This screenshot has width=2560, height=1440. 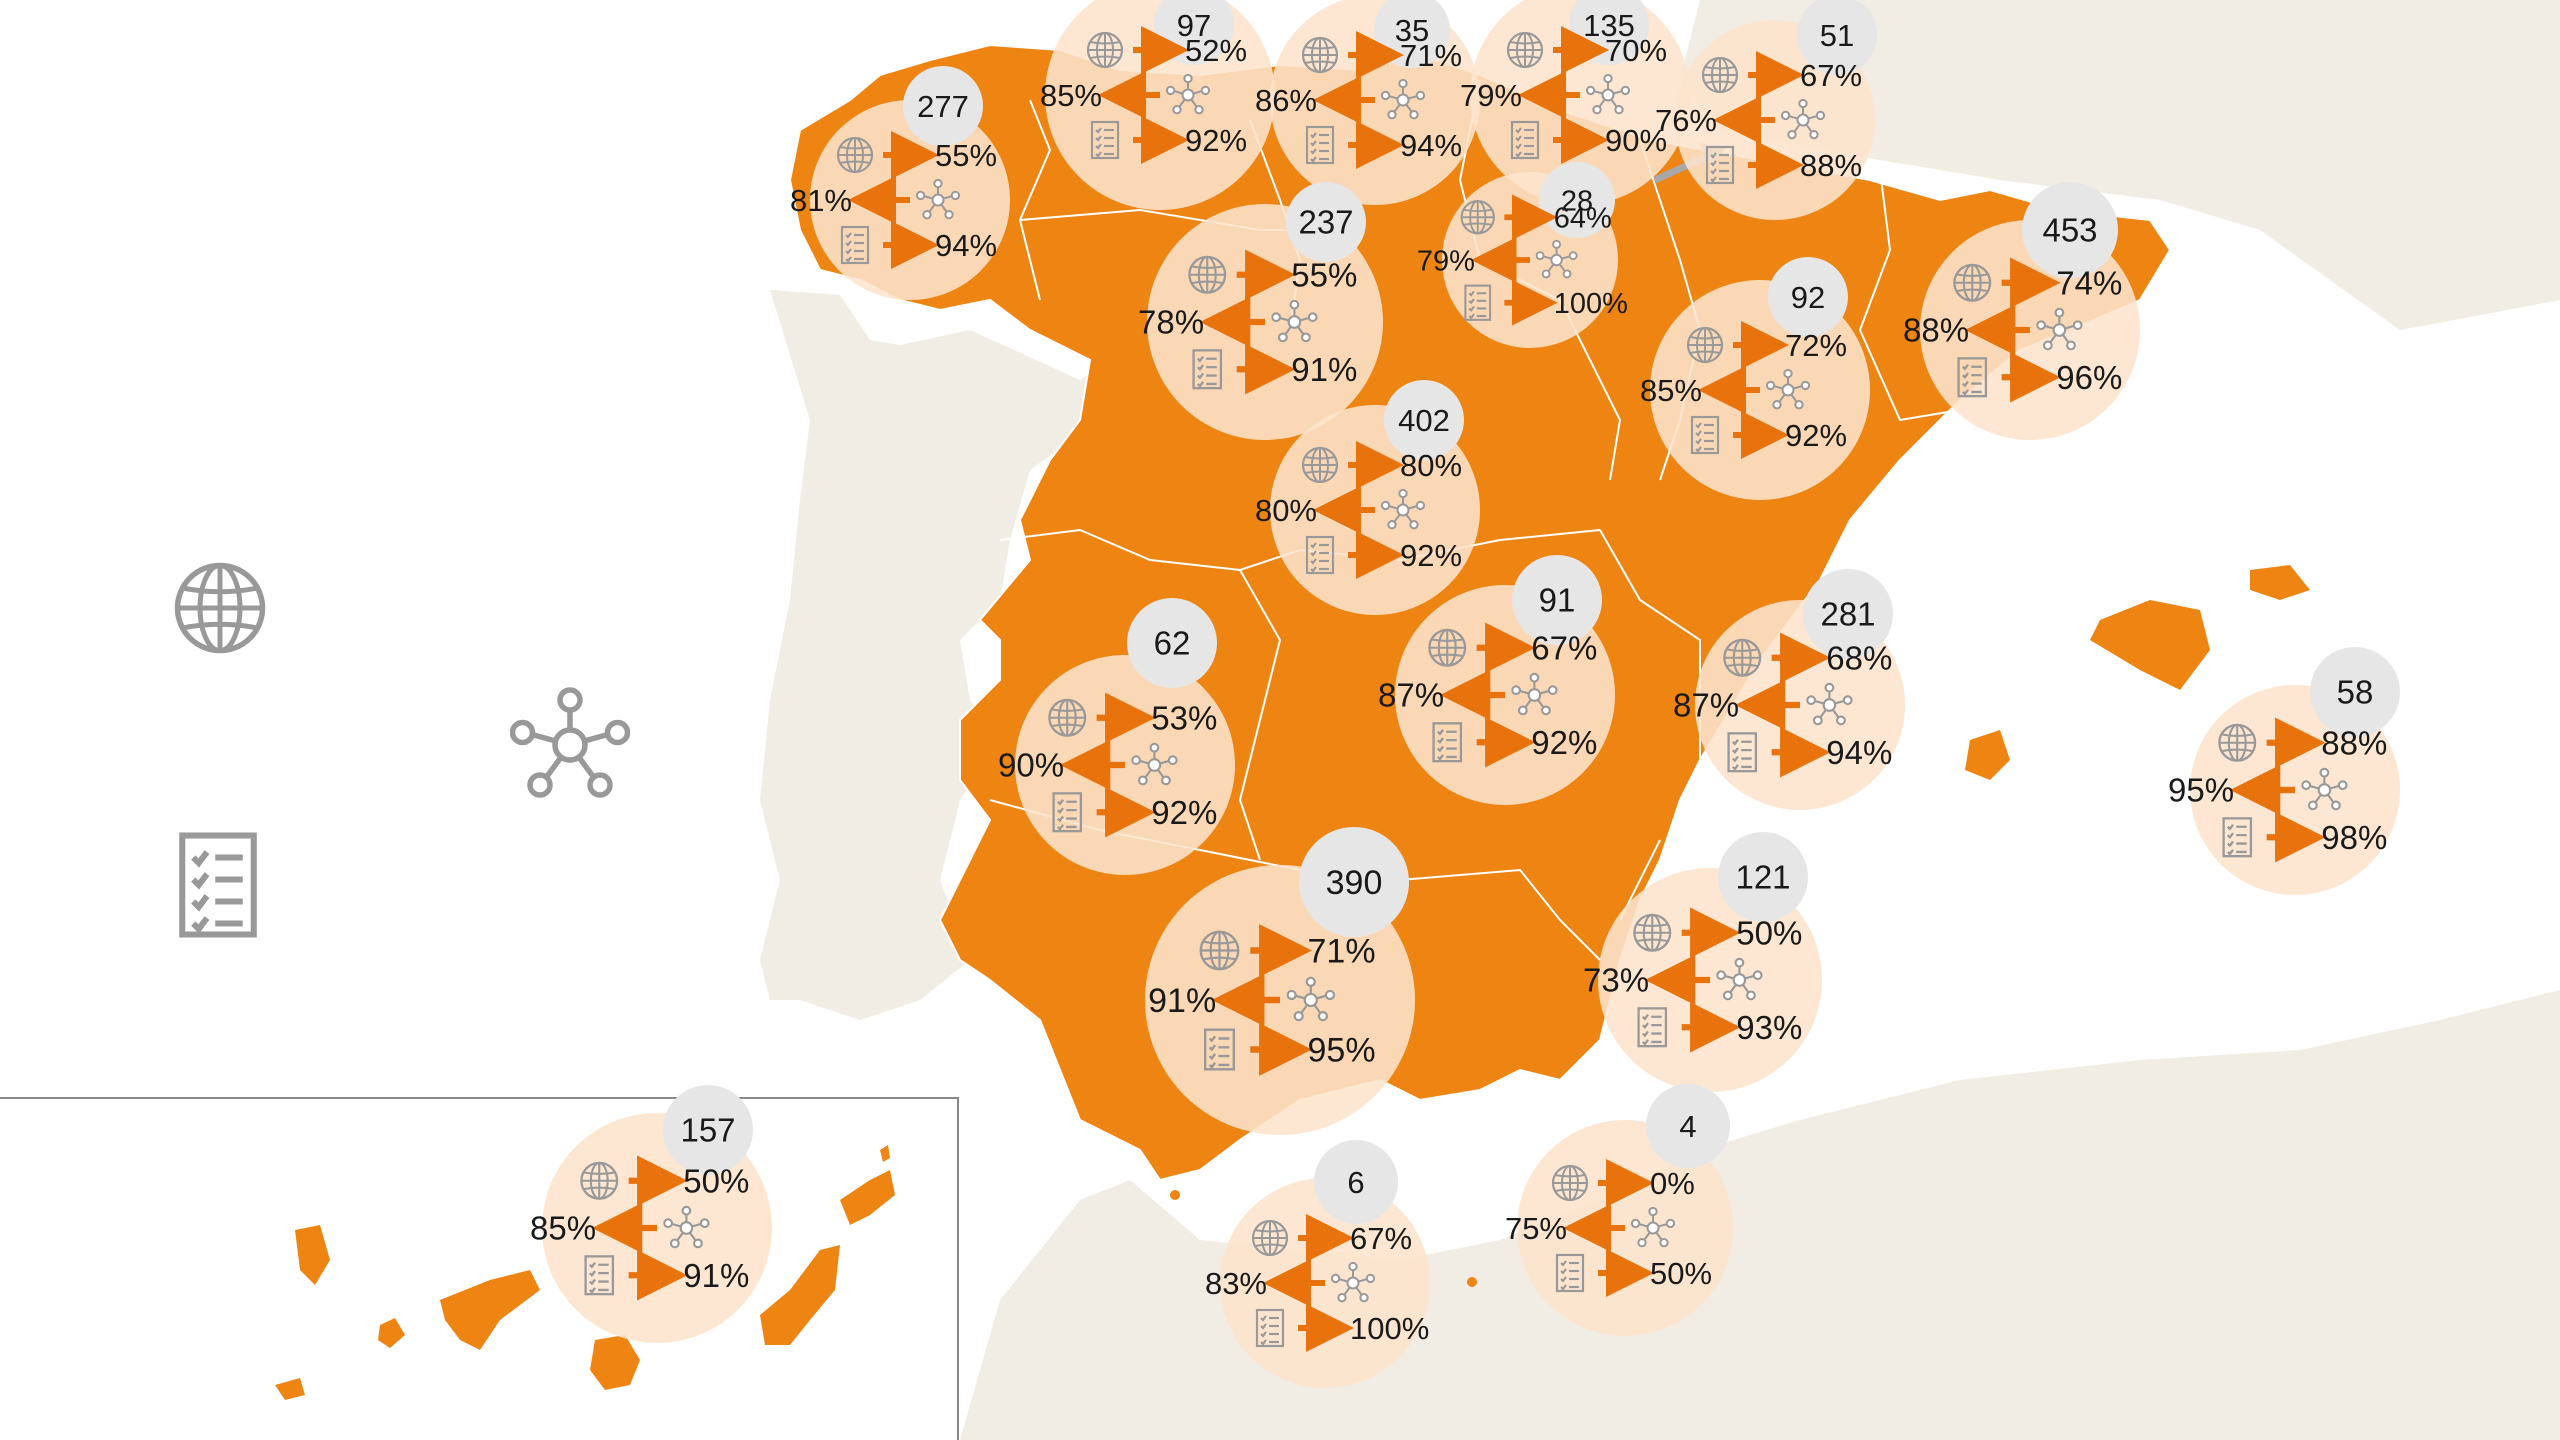 I want to click on region-group: 58 88% 95% 98%, so click(x=2284, y=771).